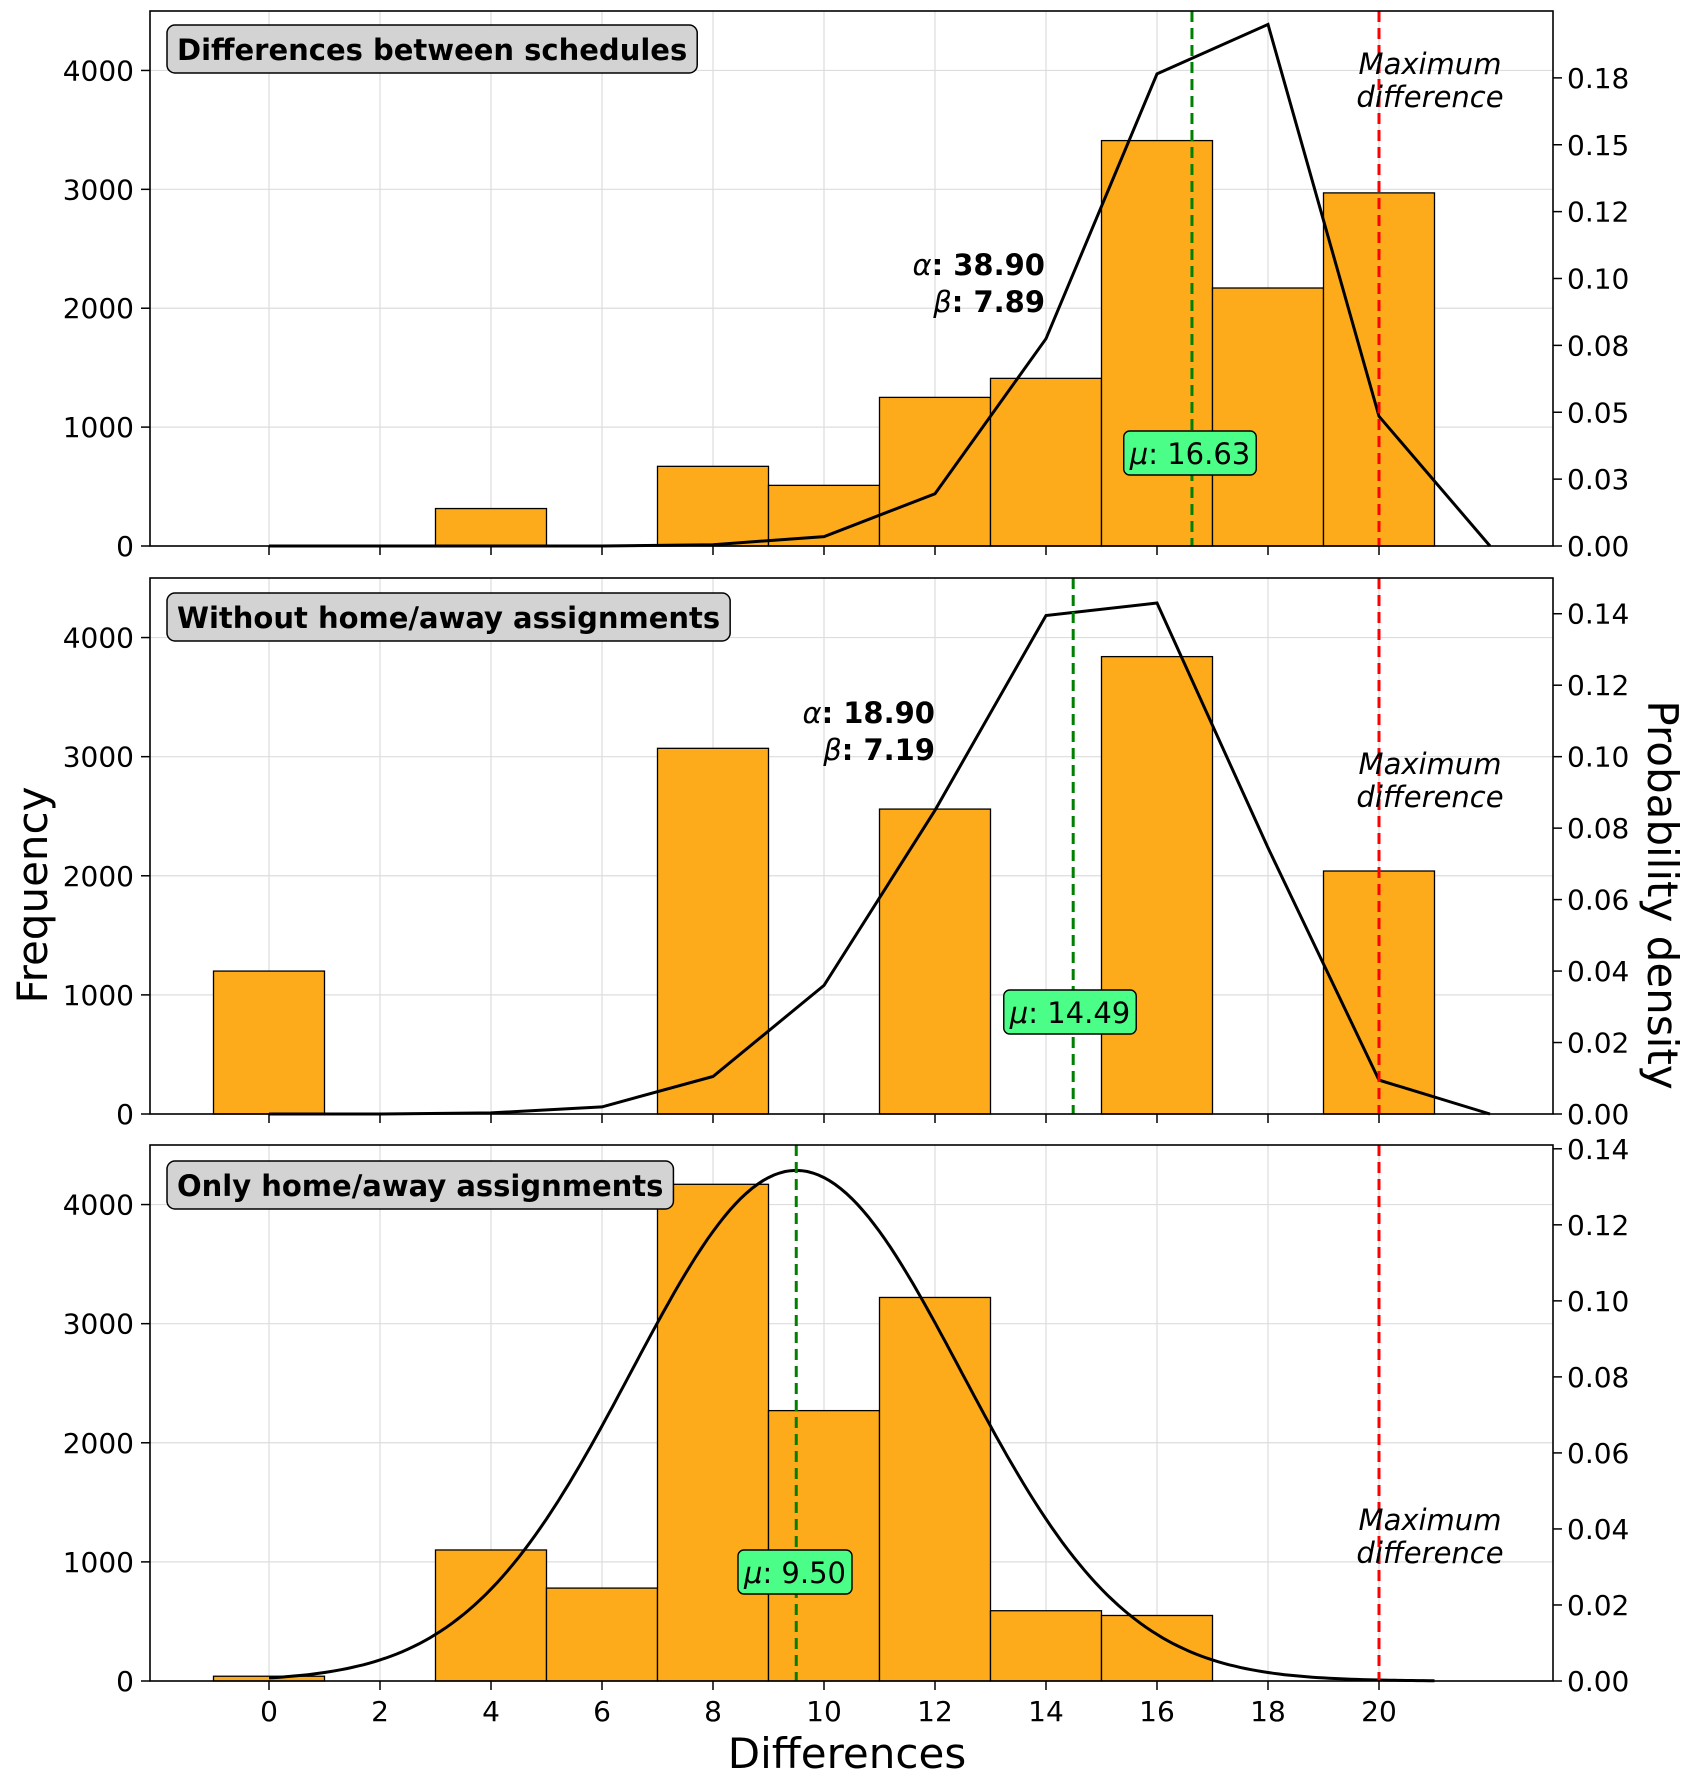 This screenshot has width=1695, height=1787. I want to click on mean-annotation: μ: 14.49, so click(1069, 1013).